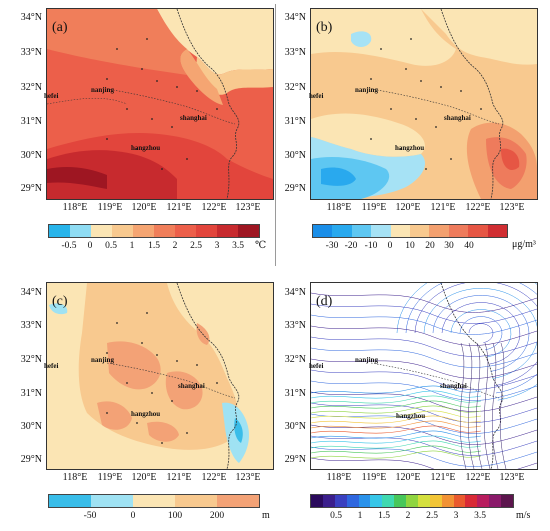 The height and width of the screenshot is (531, 550). Describe the element at coordinates (90, 246) in the screenshot. I see `colorbar-a-tick: 0` at that location.